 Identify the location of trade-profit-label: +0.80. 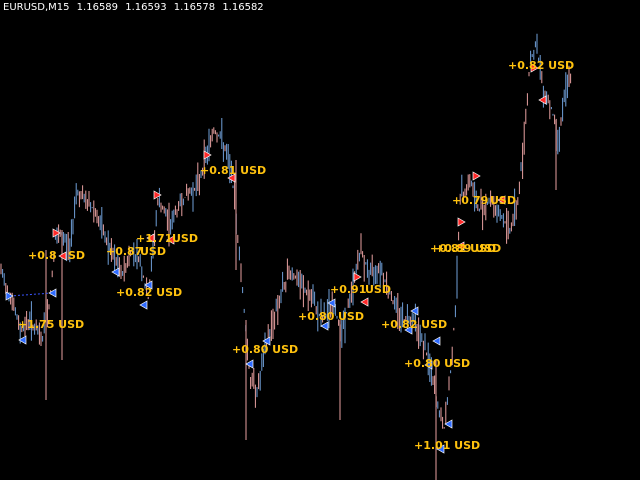
(316, 316).